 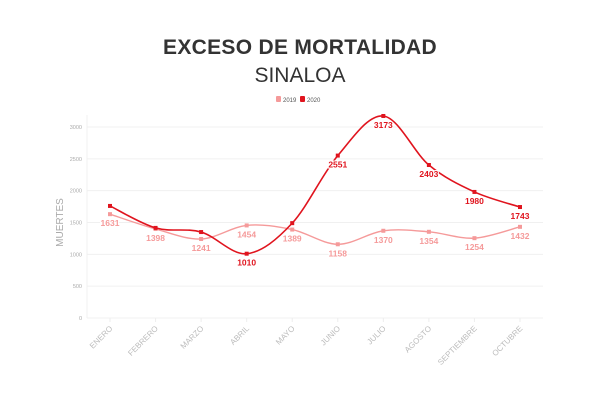 What do you see at coordinates (520, 216) in the screenshot?
I see `data-label-2020: 1743` at bounding box center [520, 216].